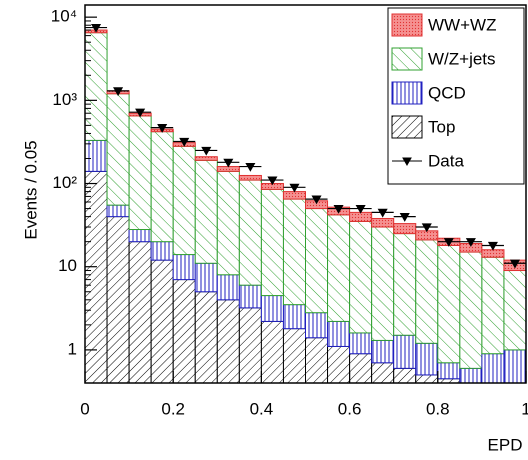  I want to click on legend: WW+WZ W/Z+jets QCD Top Data, so click(456, 96).